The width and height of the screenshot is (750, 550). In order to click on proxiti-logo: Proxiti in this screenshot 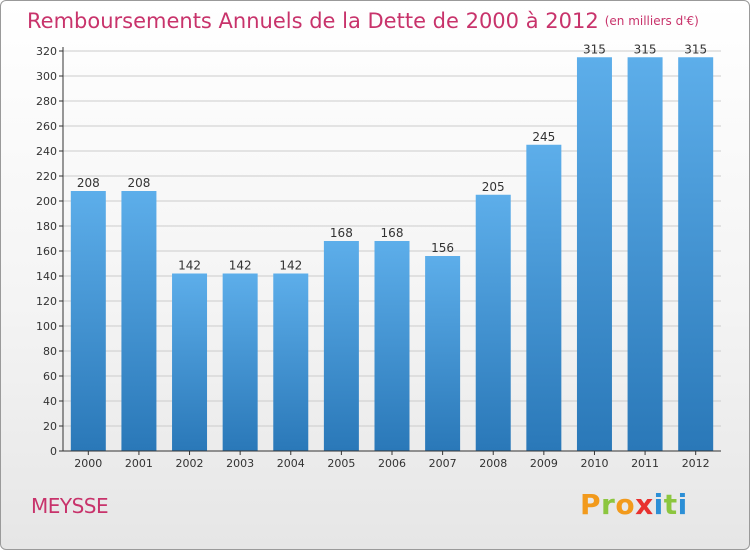, I will do `click(634, 504)`.